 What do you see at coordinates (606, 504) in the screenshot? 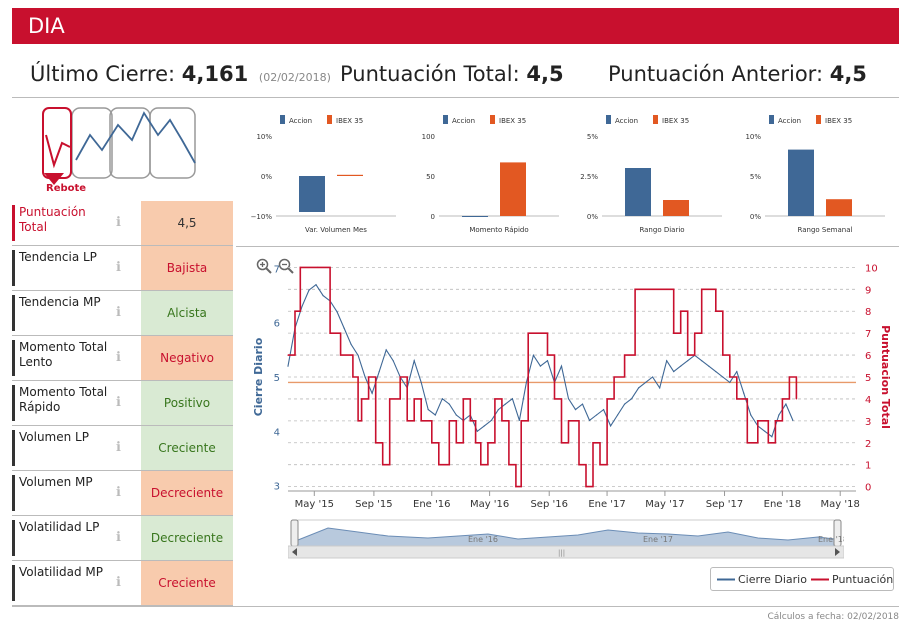
I see `x-tick-label: Ene '17` at bounding box center [606, 504].